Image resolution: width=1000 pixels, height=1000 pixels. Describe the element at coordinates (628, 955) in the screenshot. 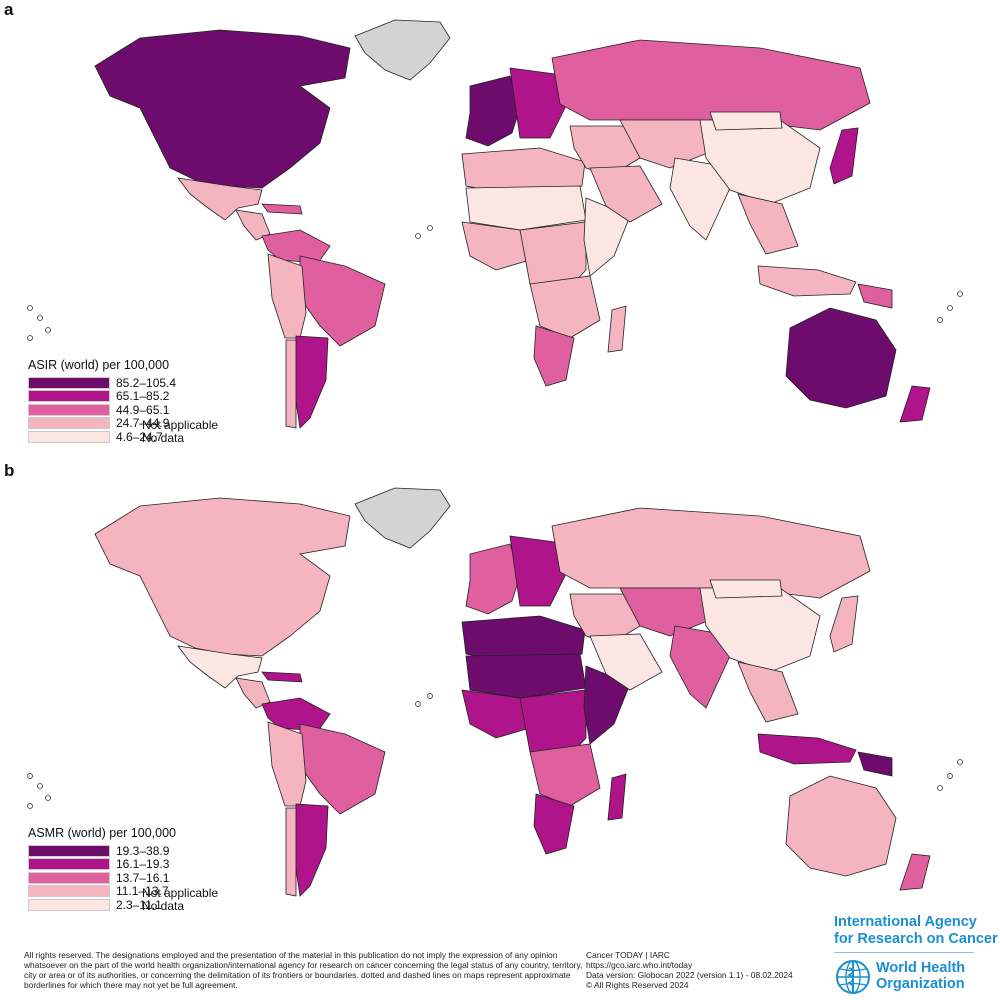

I see `source-line: Cancer TODAY | IARC` at that location.